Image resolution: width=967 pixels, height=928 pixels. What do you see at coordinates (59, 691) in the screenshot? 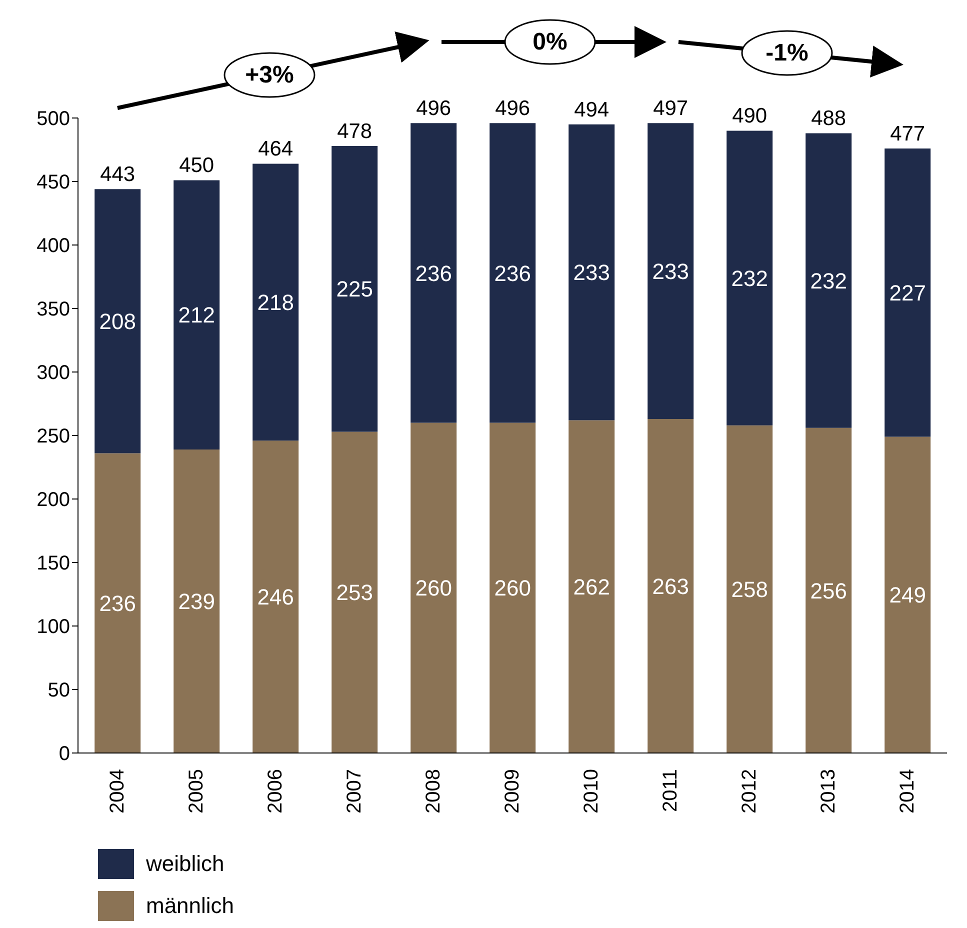
I see `y-tick-label: 50` at bounding box center [59, 691].